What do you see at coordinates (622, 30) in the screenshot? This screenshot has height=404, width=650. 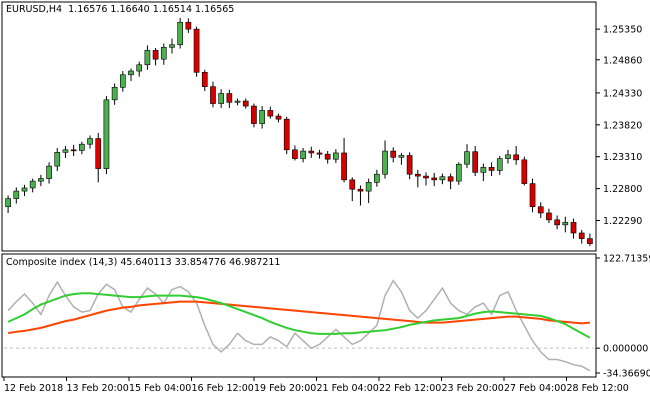 I see `price-label: 1.25350` at bounding box center [622, 30].